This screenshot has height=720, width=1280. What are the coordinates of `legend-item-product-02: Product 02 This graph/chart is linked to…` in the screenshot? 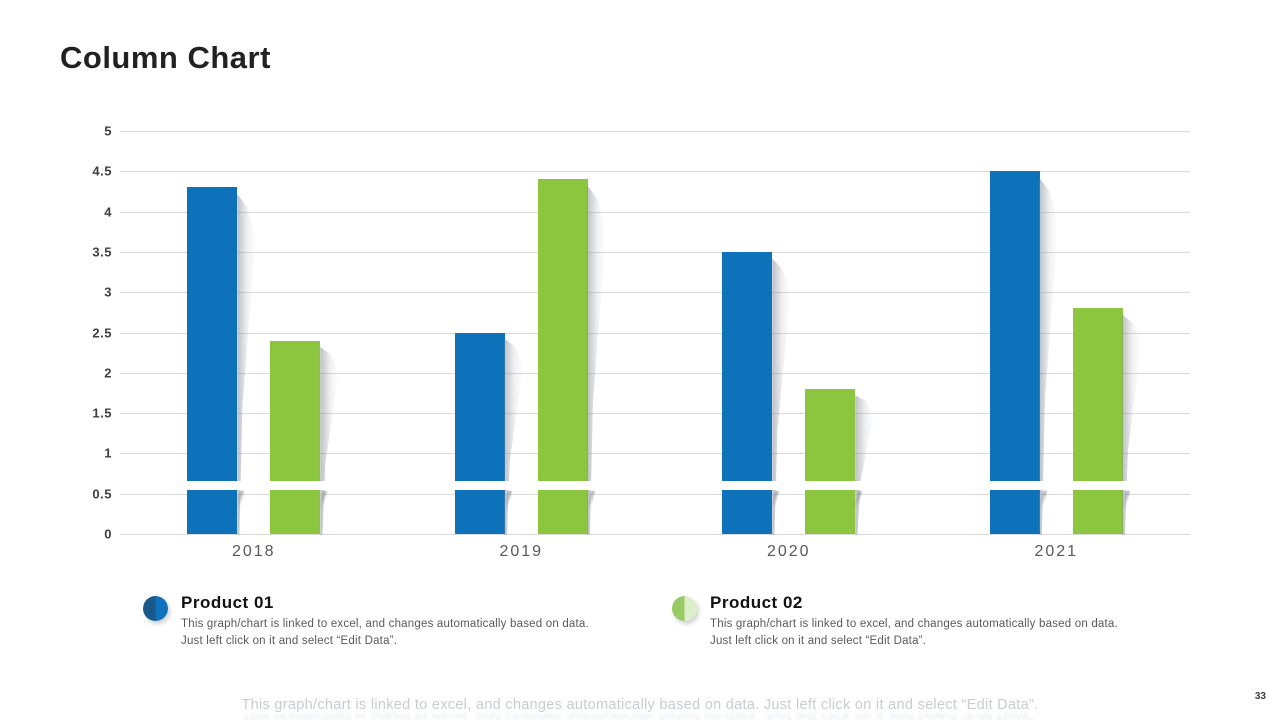 It's located at (912, 622).